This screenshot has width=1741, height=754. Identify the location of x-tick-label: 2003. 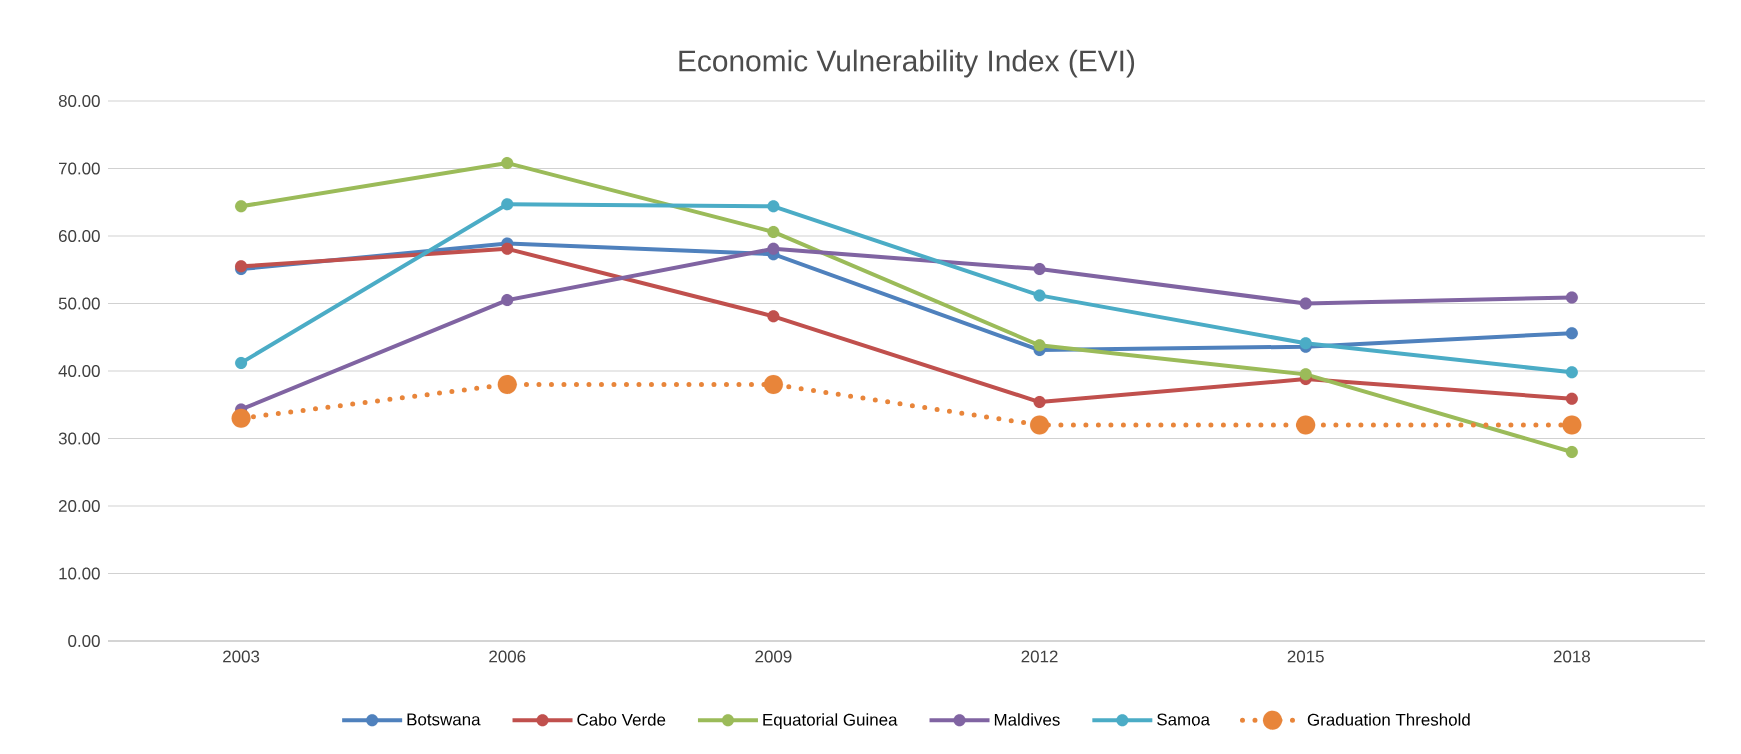
(241, 656).